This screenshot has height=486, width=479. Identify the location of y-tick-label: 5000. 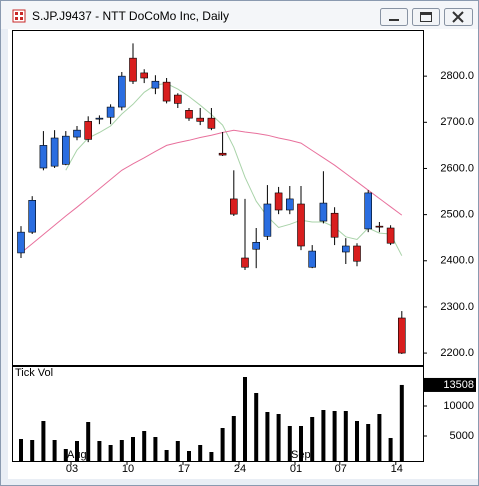
(462, 436).